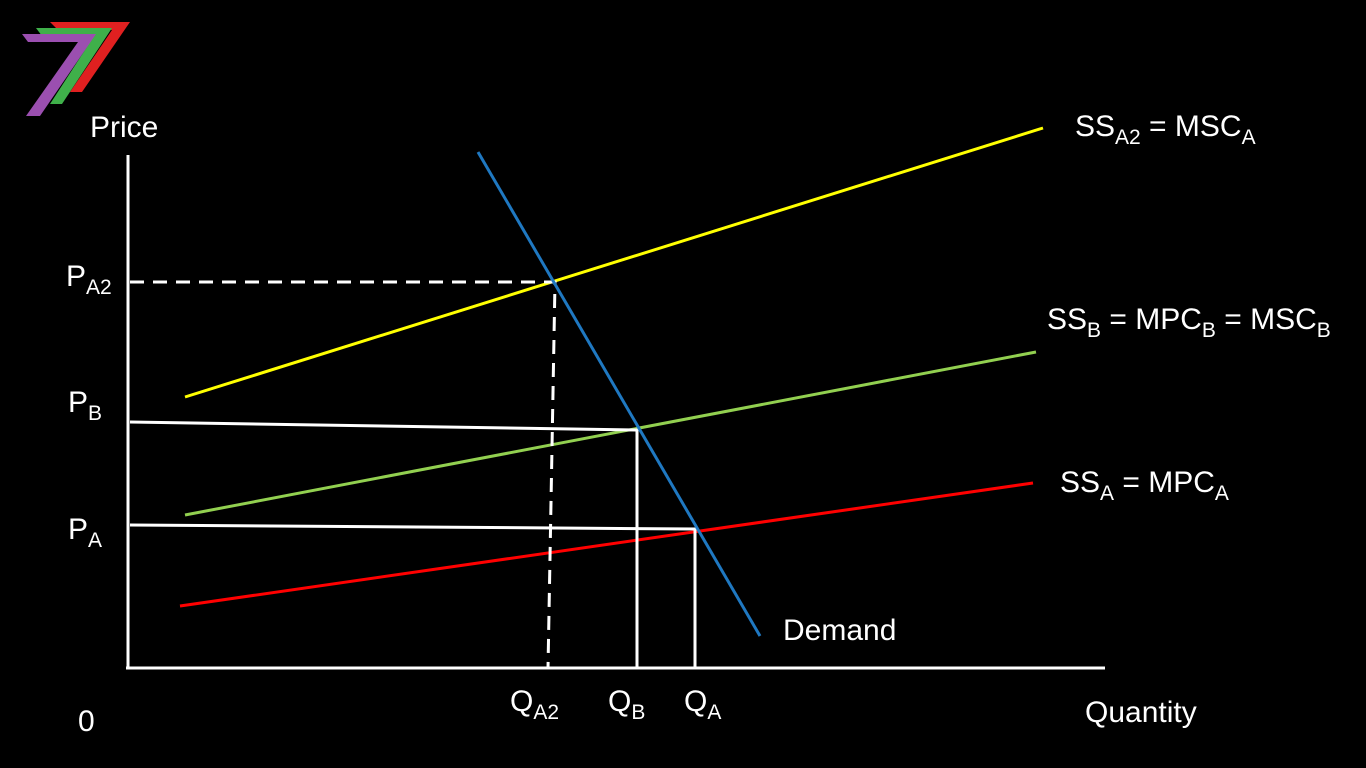  I want to click on y-axis-label: Price, so click(124, 127).